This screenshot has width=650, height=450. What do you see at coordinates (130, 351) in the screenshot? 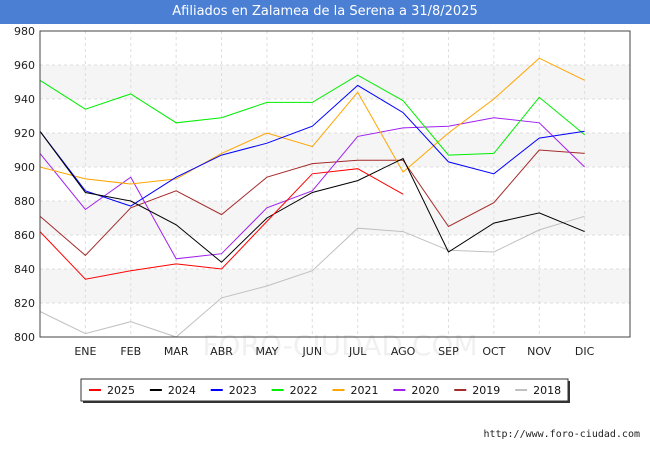
I see `x-tick-label: FEB` at bounding box center [130, 351].